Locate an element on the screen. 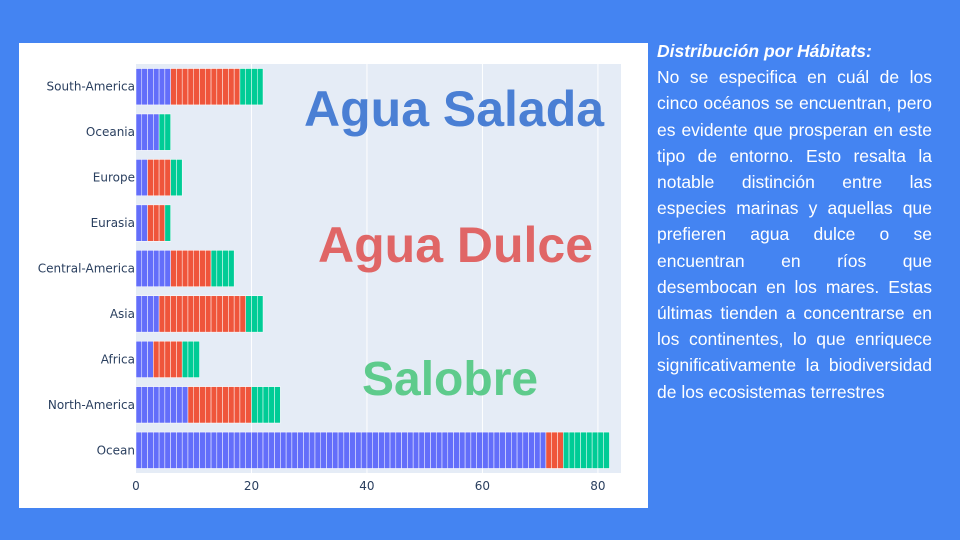 This screenshot has width=960, height=540. y-category-label: Oceania is located at coordinates (110, 132).